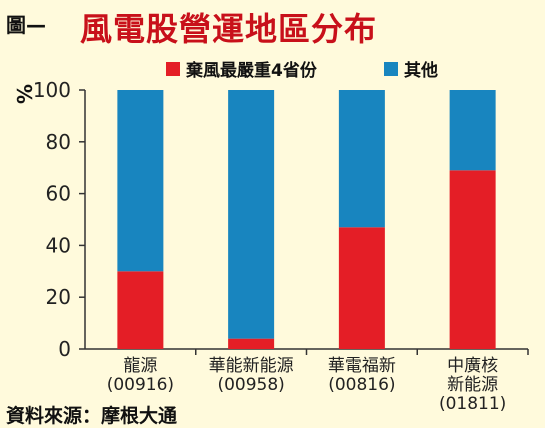 This screenshot has width=545, height=428. I want to click on y-tick-label: 60, so click(58, 194).